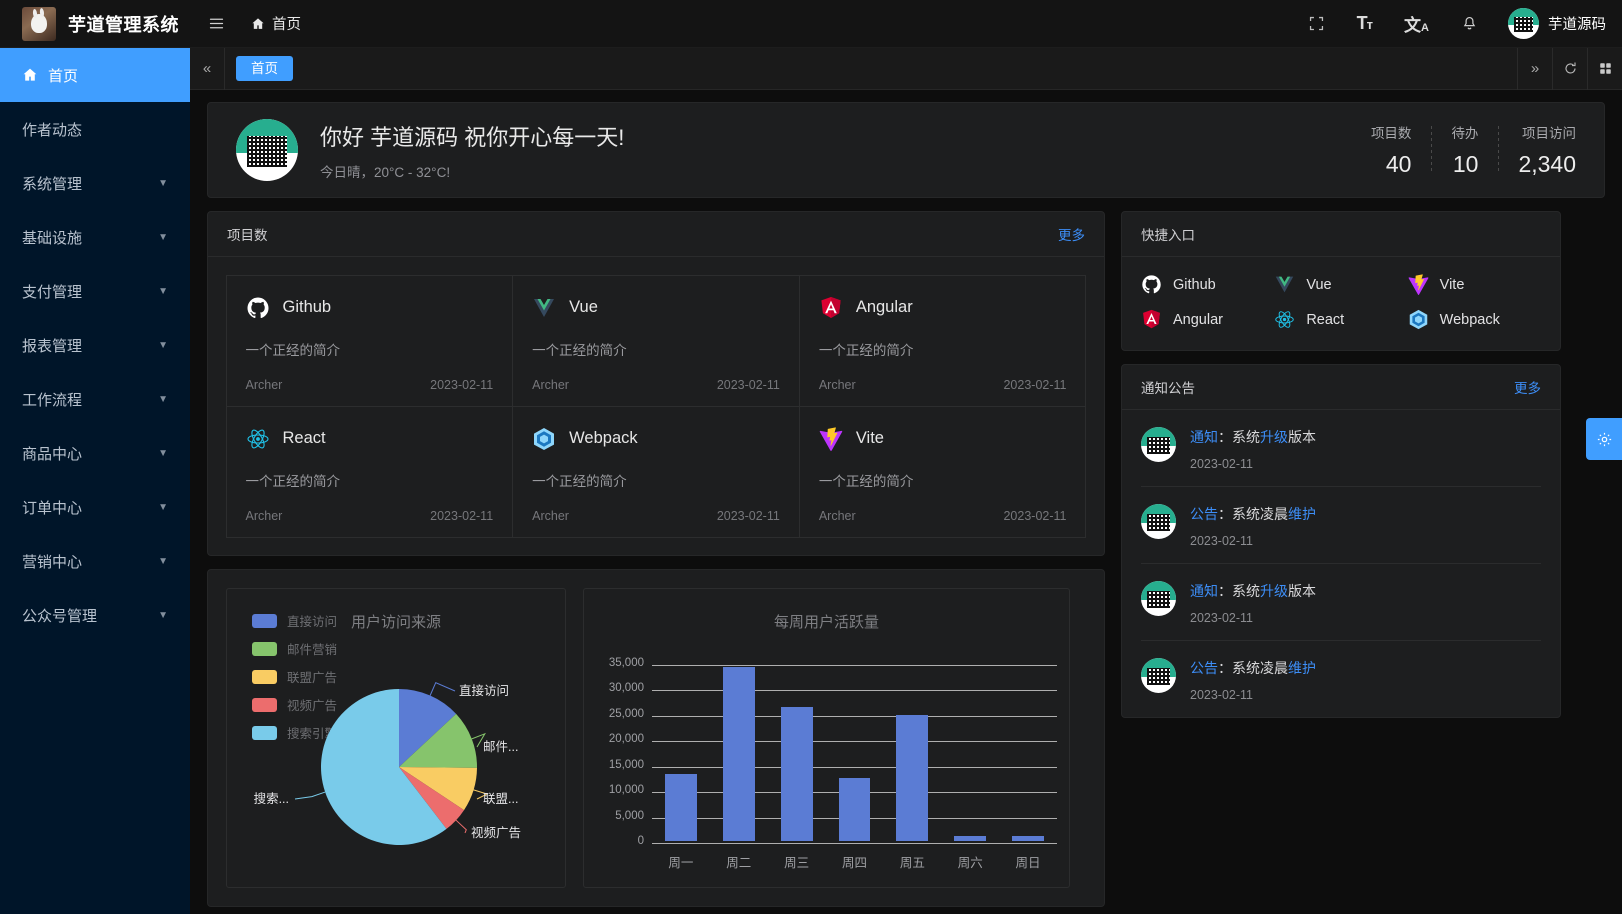 The height and width of the screenshot is (914, 1622). Describe the element at coordinates (95, 399) in the screenshot. I see `sidebar-item-6: 工作流程 ▼` at that location.